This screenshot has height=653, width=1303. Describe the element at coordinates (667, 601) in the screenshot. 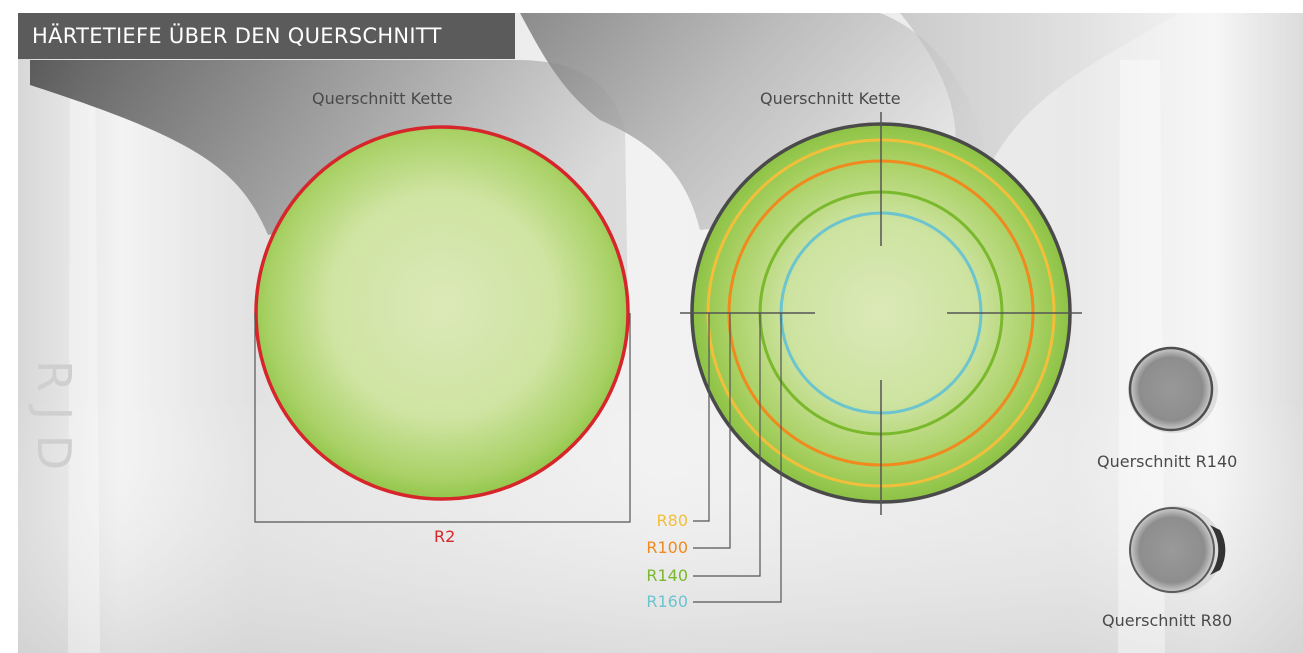

I see `ring-label-r160: R160` at that location.